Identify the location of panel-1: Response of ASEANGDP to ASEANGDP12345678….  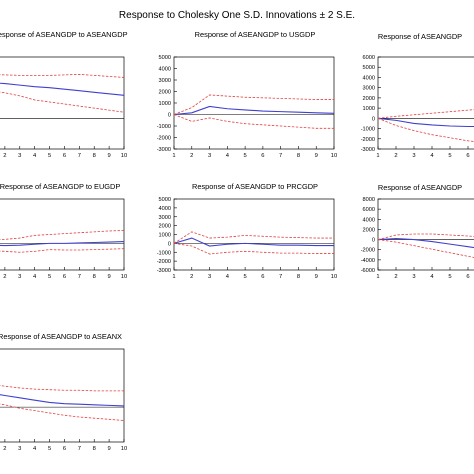
(64, 94).